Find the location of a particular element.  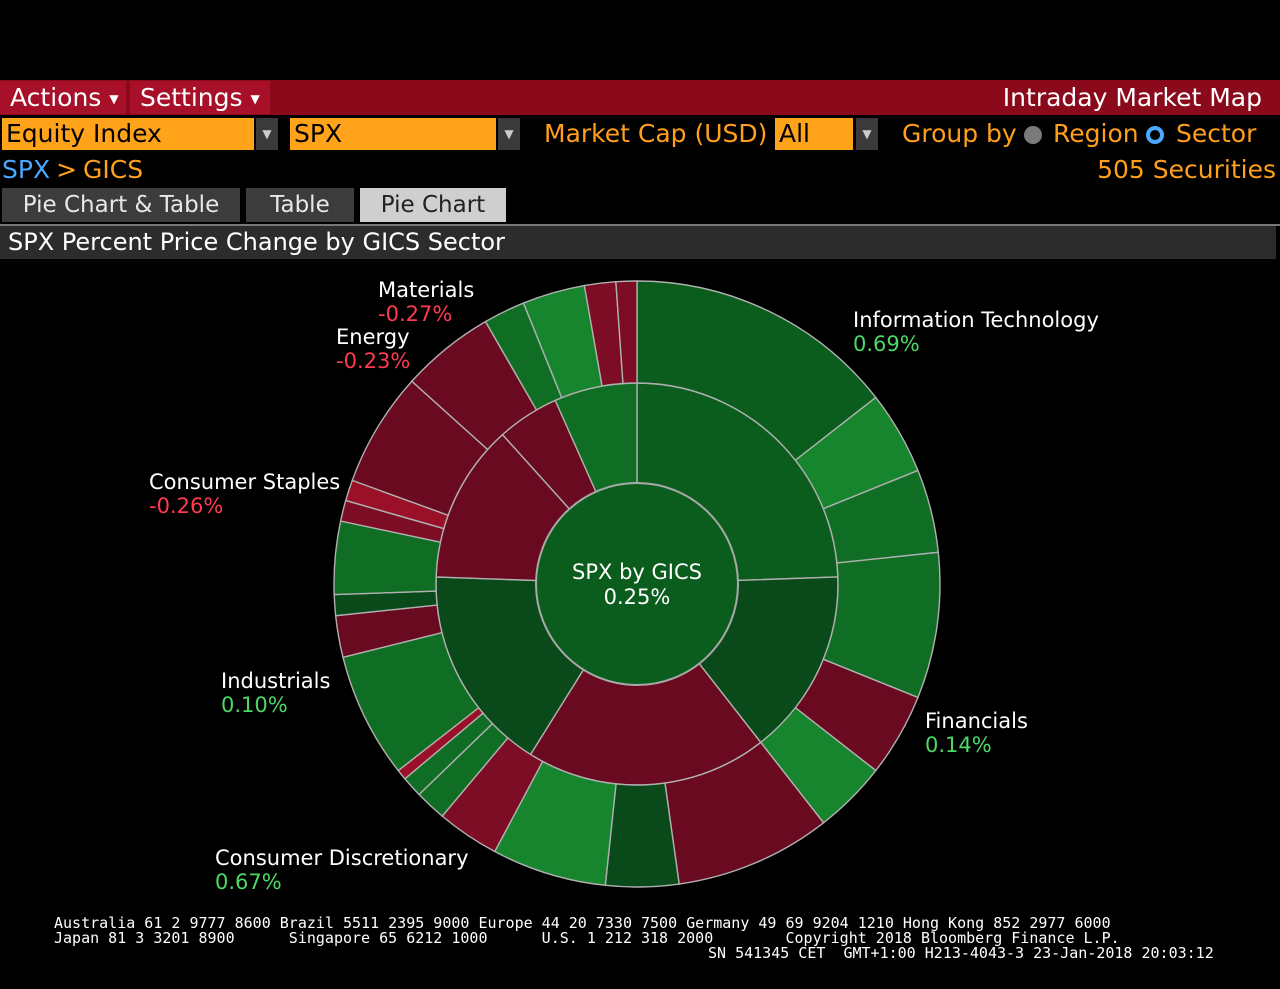

sector-change-consumer-discretionary: 0.67% is located at coordinates (248, 882).